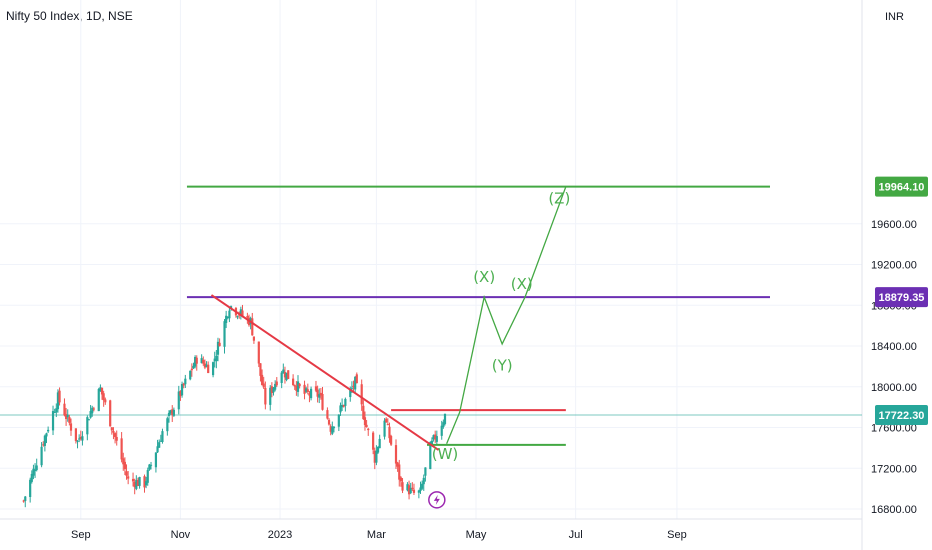 This screenshot has height=550, width=932. What do you see at coordinates (894, 347) in the screenshot?
I see `price-axis-label: 18400.00` at bounding box center [894, 347].